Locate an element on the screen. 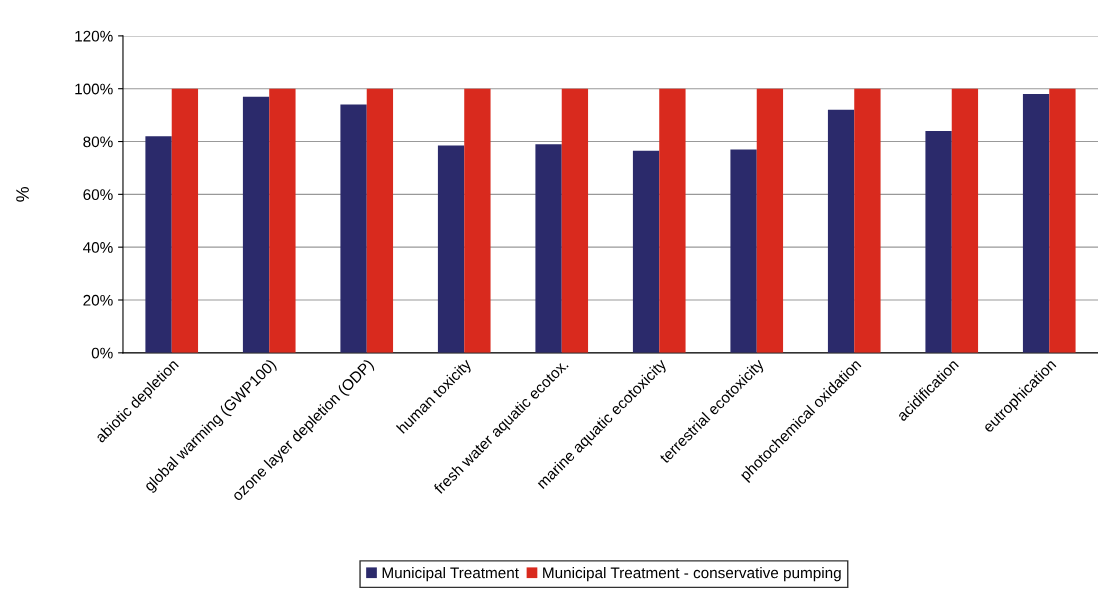 This screenshot has width=1098, height=598. y-tick-label: 120% is located at coordinates (94, 36).